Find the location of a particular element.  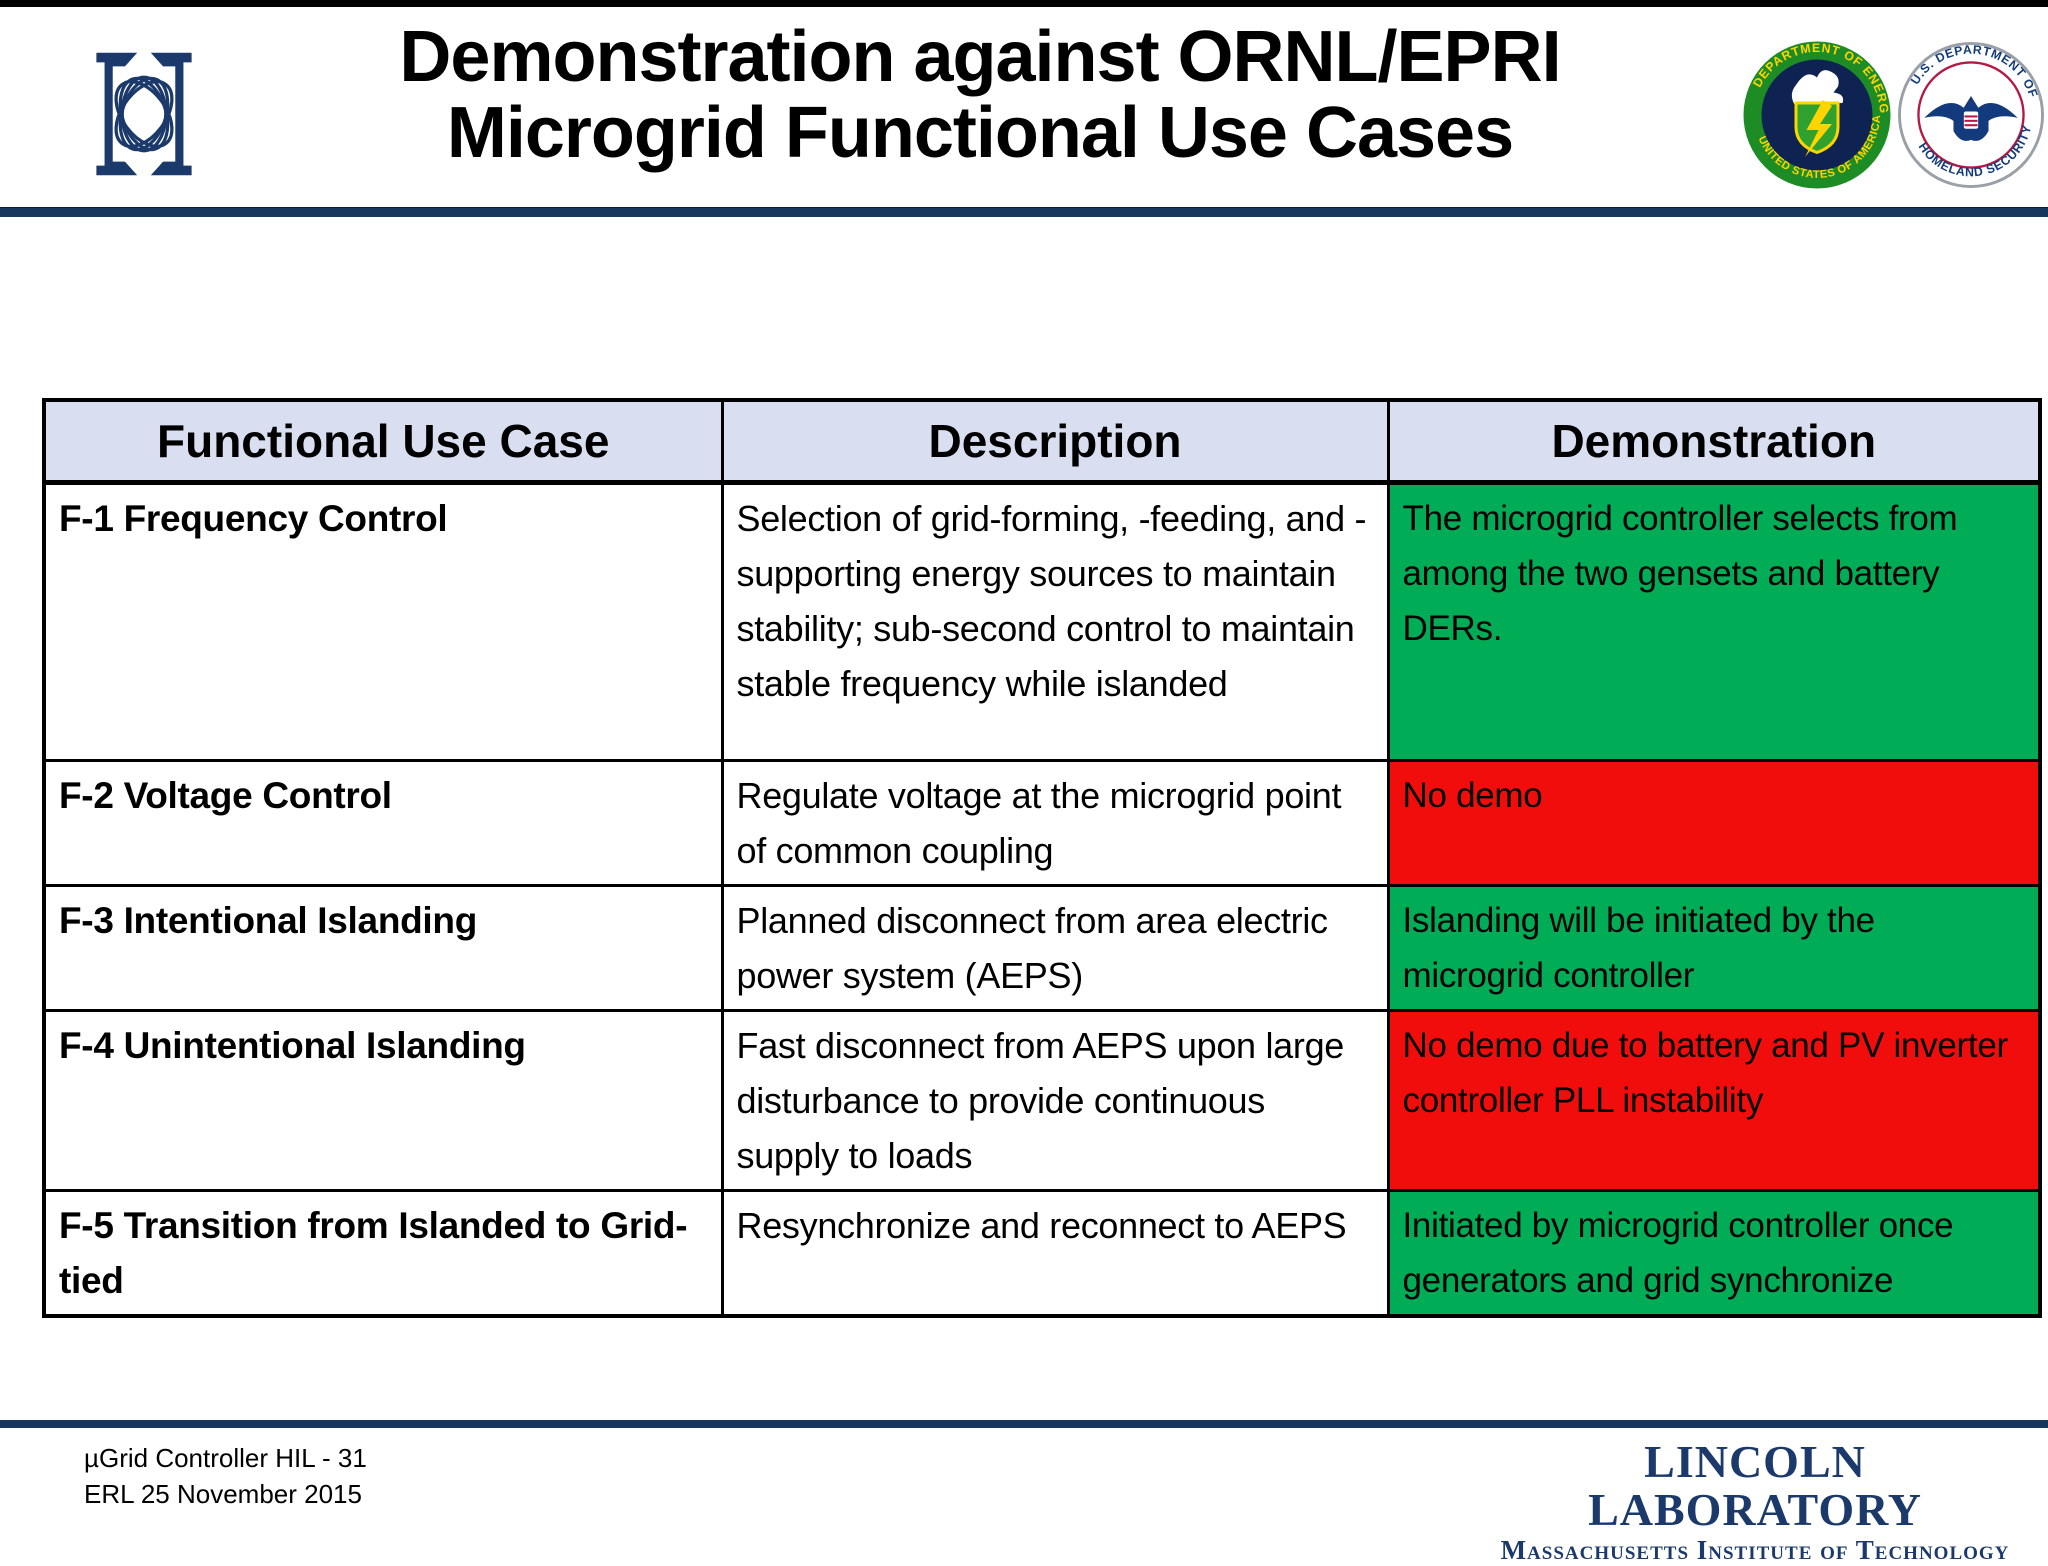

slide-title-line-2: Microgrid Functional Use Cases is located at coordinates (980, 132).